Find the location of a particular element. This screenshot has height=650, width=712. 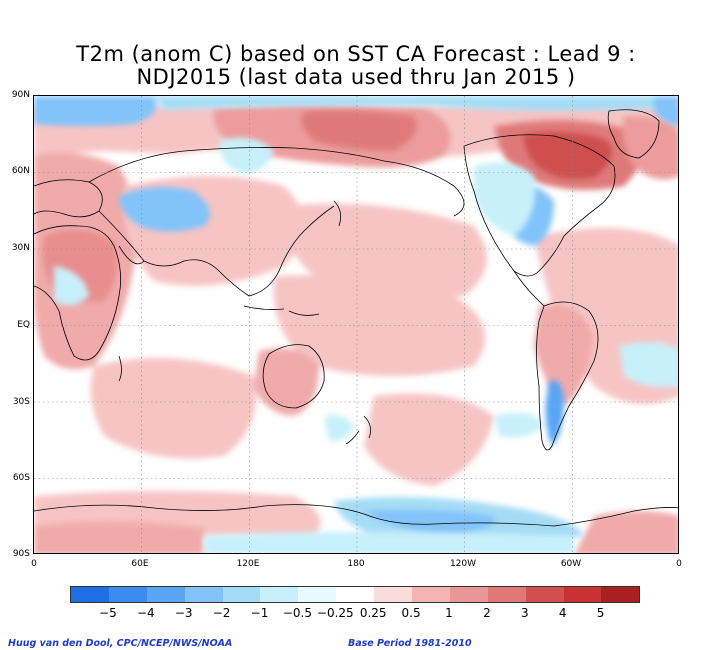

warm-region-tropical-pacific is located at coordinates (379, 325).